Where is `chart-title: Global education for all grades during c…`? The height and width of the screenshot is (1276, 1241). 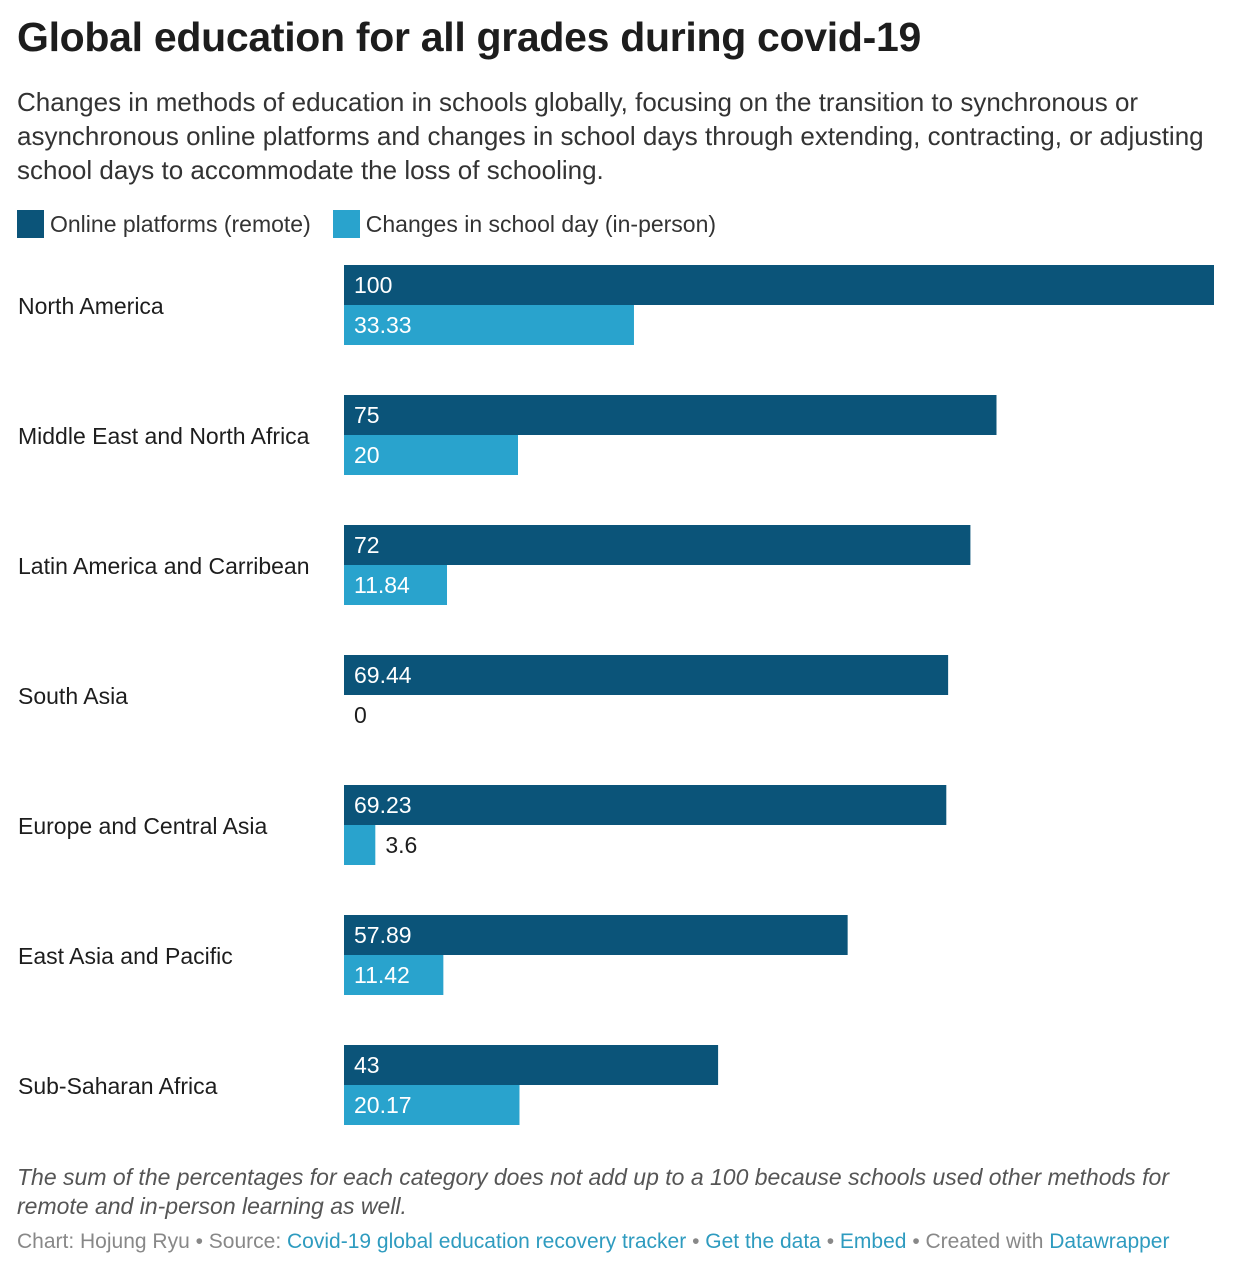
chart-title: Global education for all grades during c… is located at coordinates (469, 37).